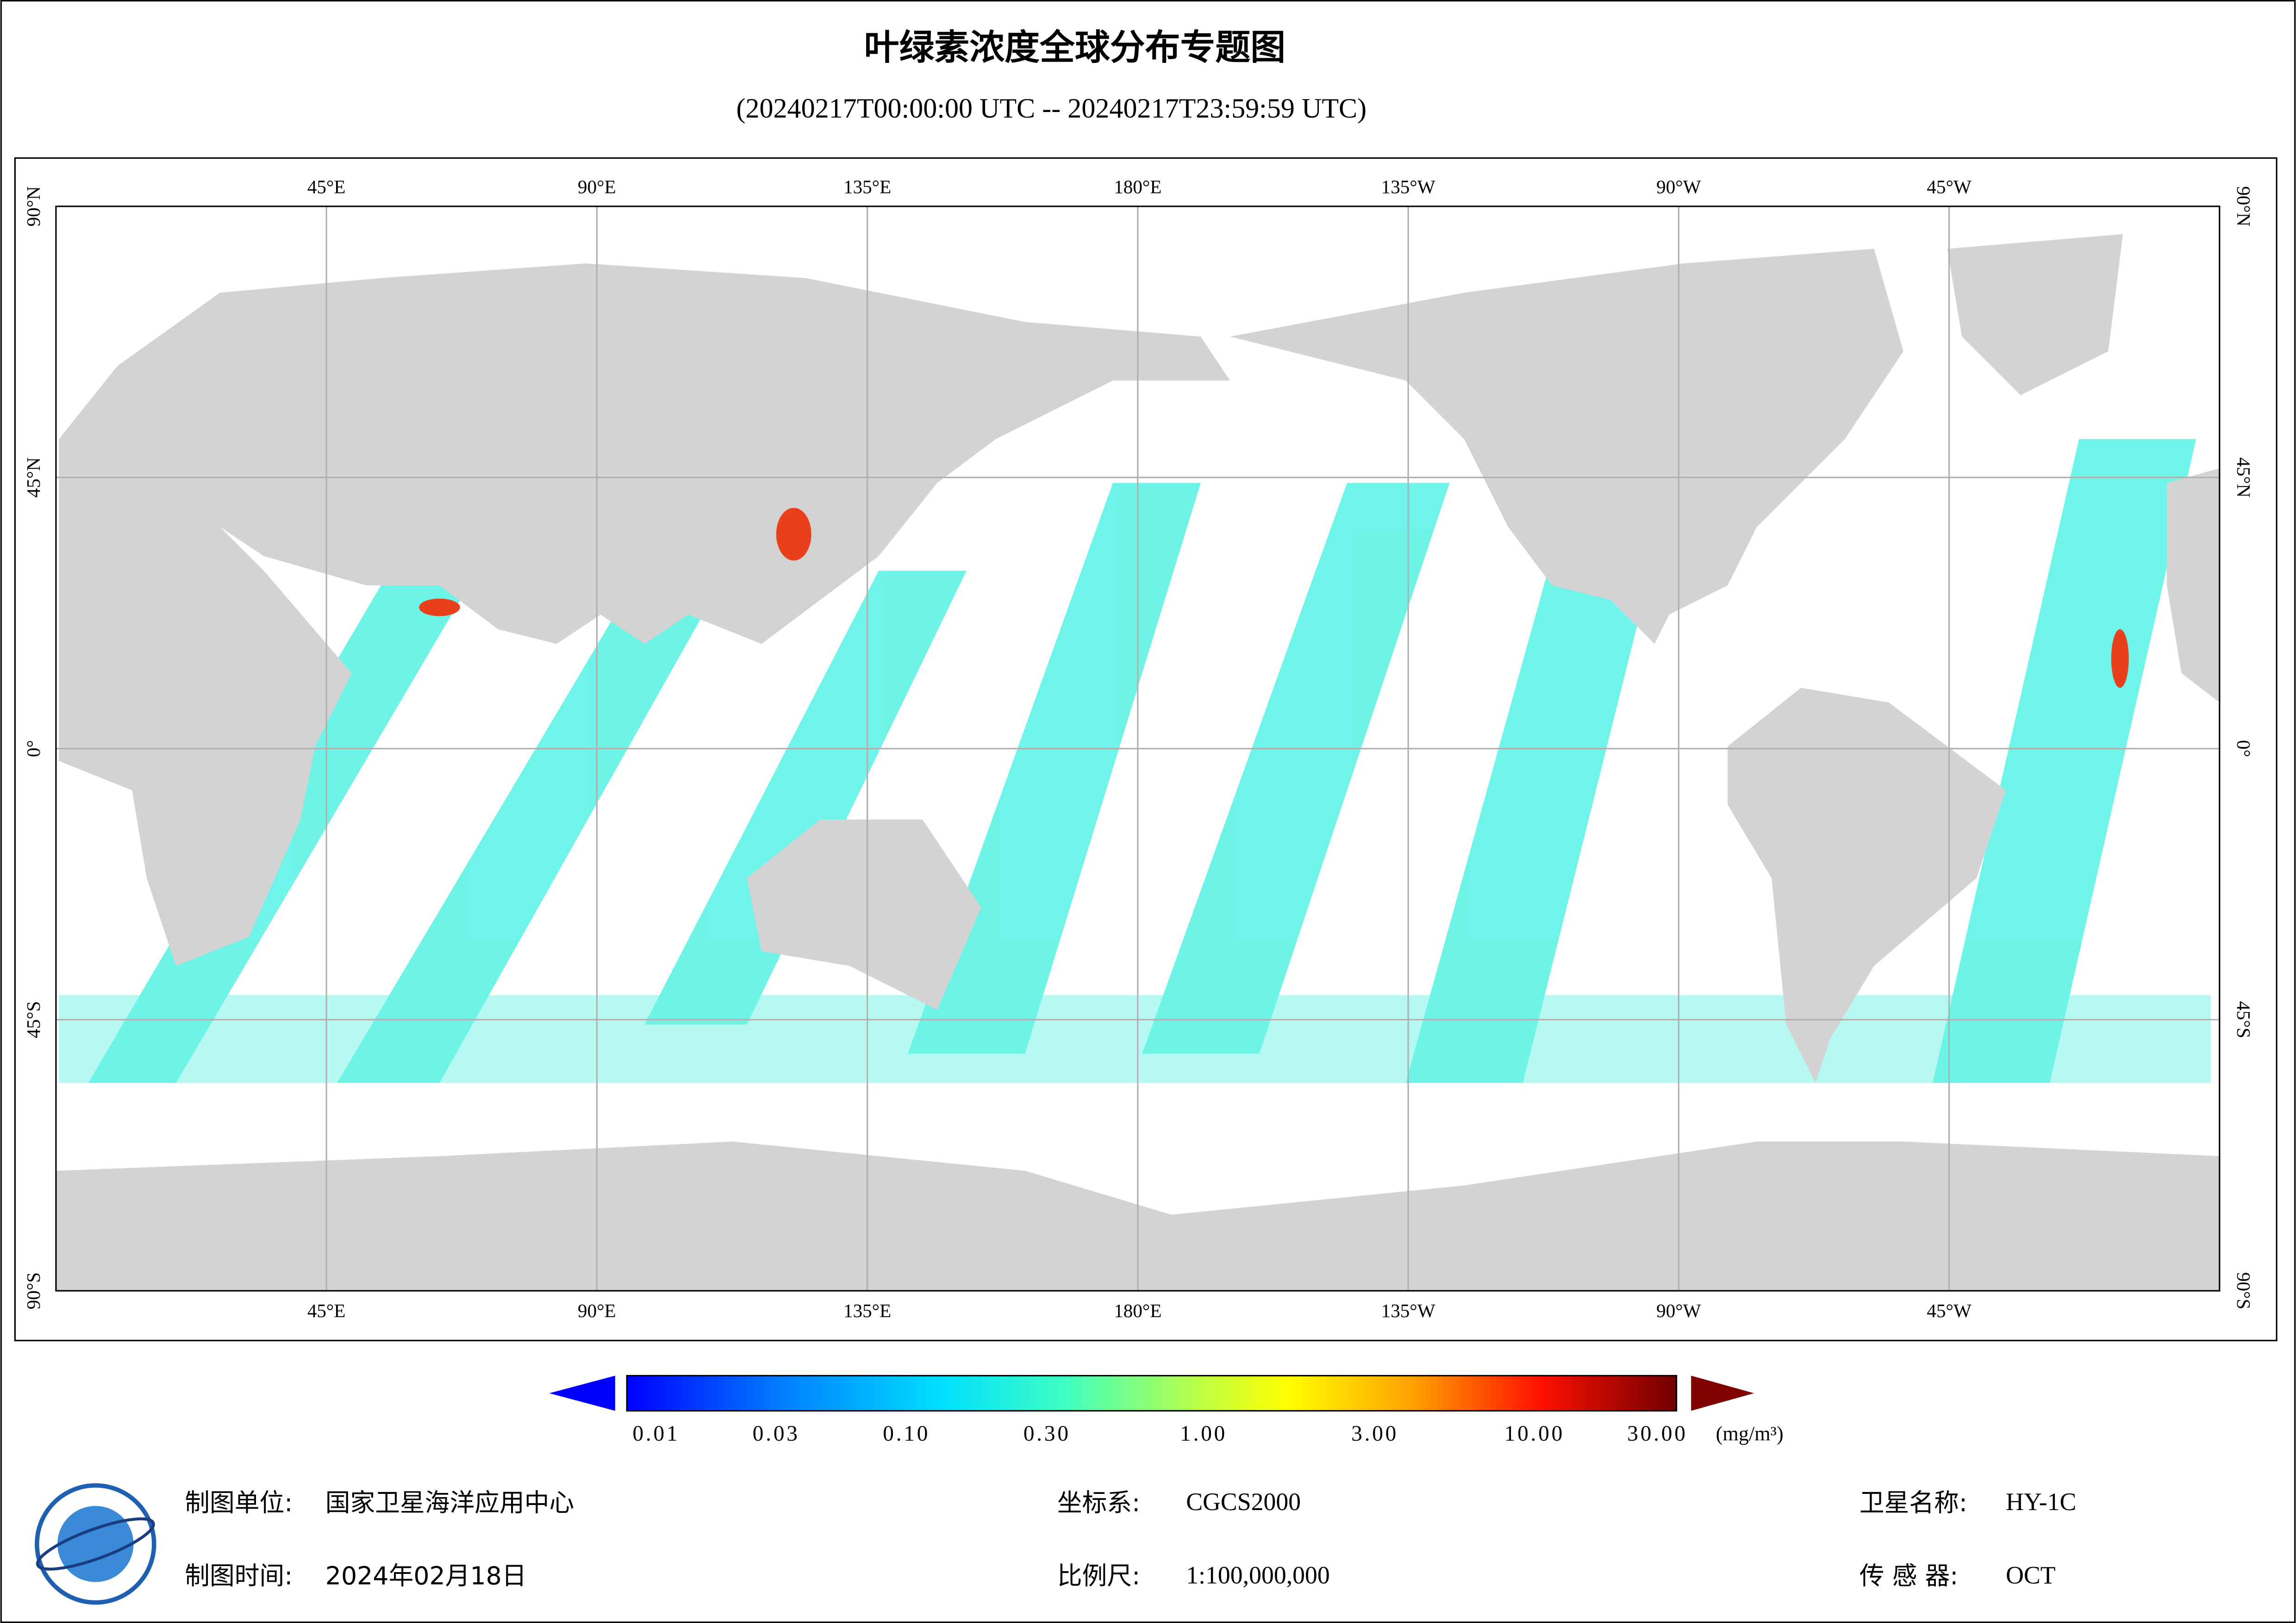 Image resolution: width=2296 pixels, height=1623 pixels. What do you see at coordinates (1408, 186) in the screenshot?
I see `lon-label-top: 135°W` at bounding box center [1408, 186].